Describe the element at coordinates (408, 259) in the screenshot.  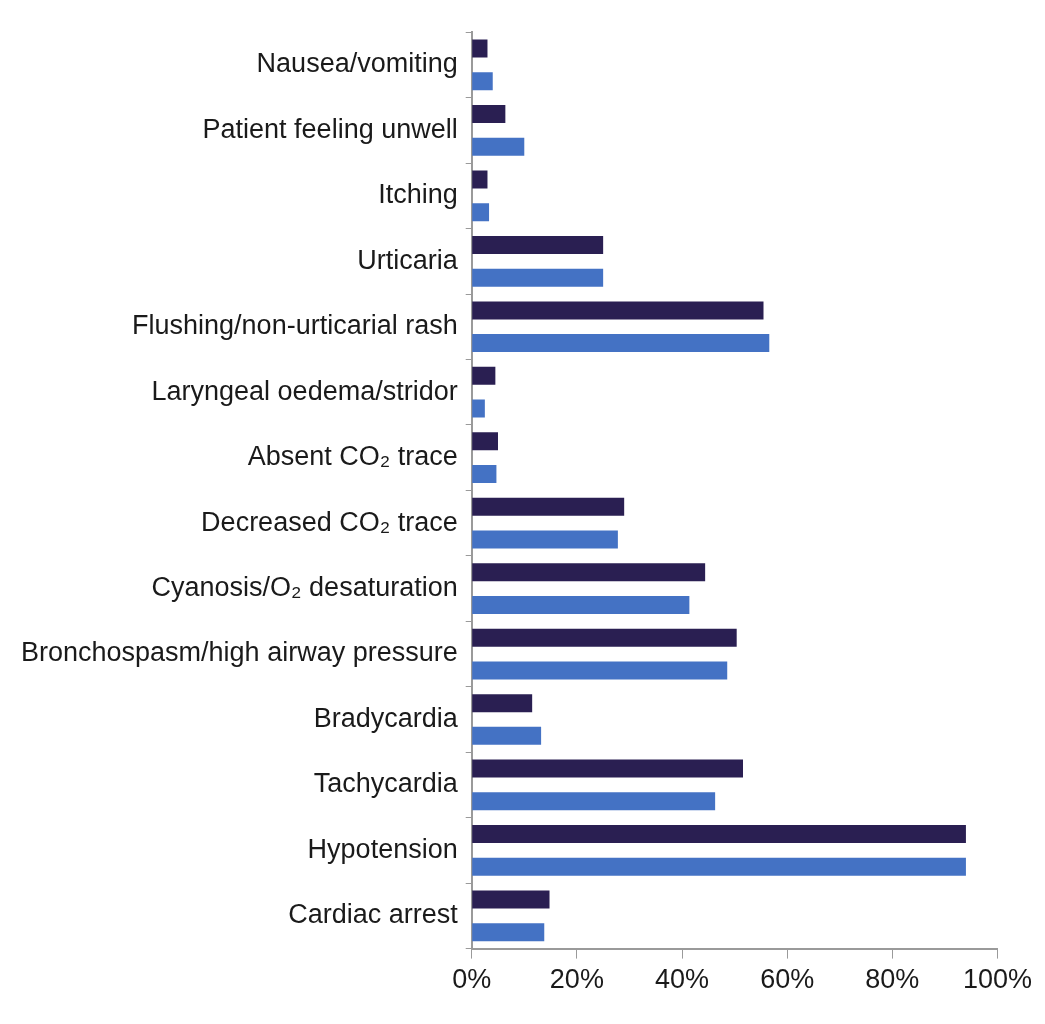
I see `y-tick-label: Urticaria` at that location.